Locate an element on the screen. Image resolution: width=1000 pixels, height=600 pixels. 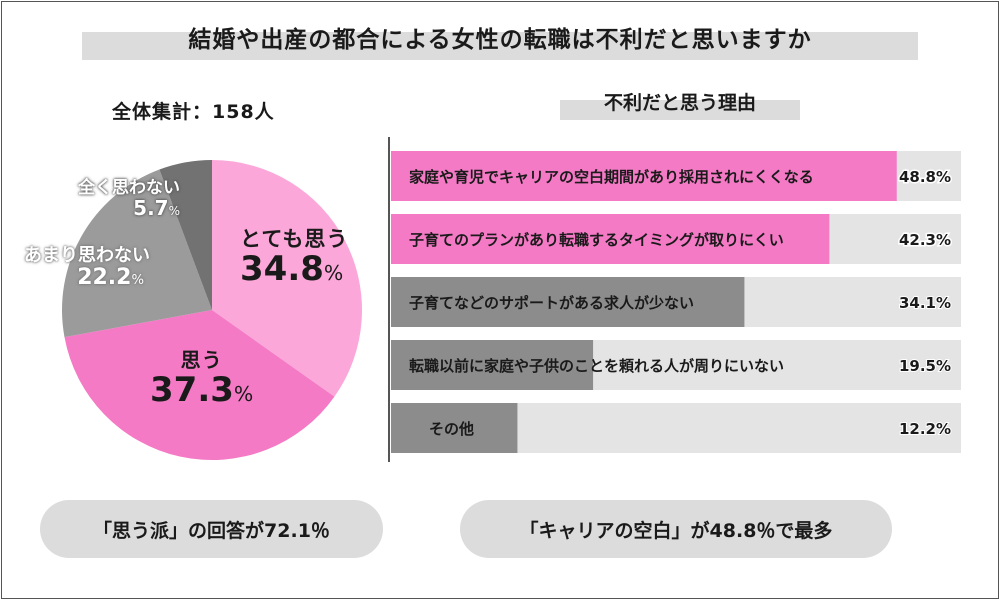
pie-label-name: 思う is located at coordinates (201, 360).